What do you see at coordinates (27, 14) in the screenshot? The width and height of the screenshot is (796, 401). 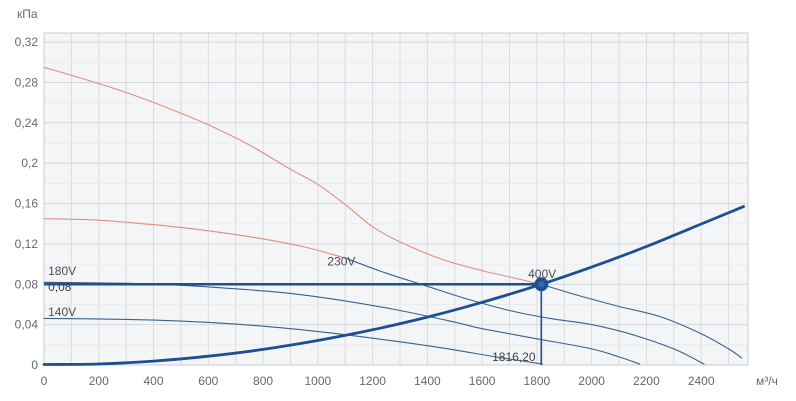 I see `pressure-axis-unit-label: кПа` at bounding box center [27, 14].